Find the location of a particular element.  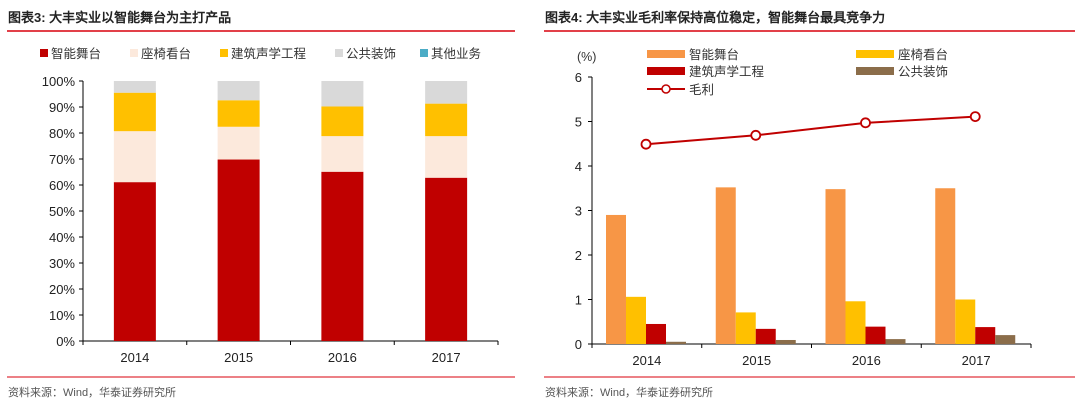

y-axis-unit: (%) is located at coordinates (586, 57).